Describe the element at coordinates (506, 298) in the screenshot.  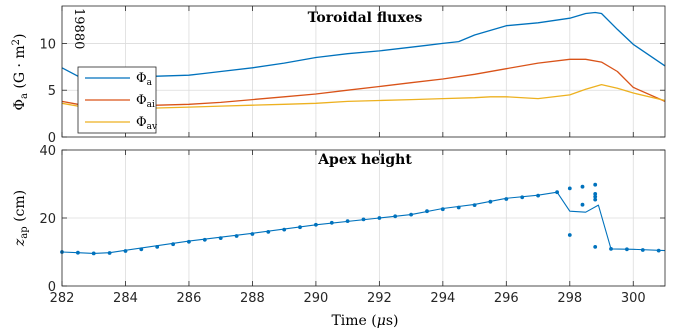
I see `x-tick-label: 296` at that location.